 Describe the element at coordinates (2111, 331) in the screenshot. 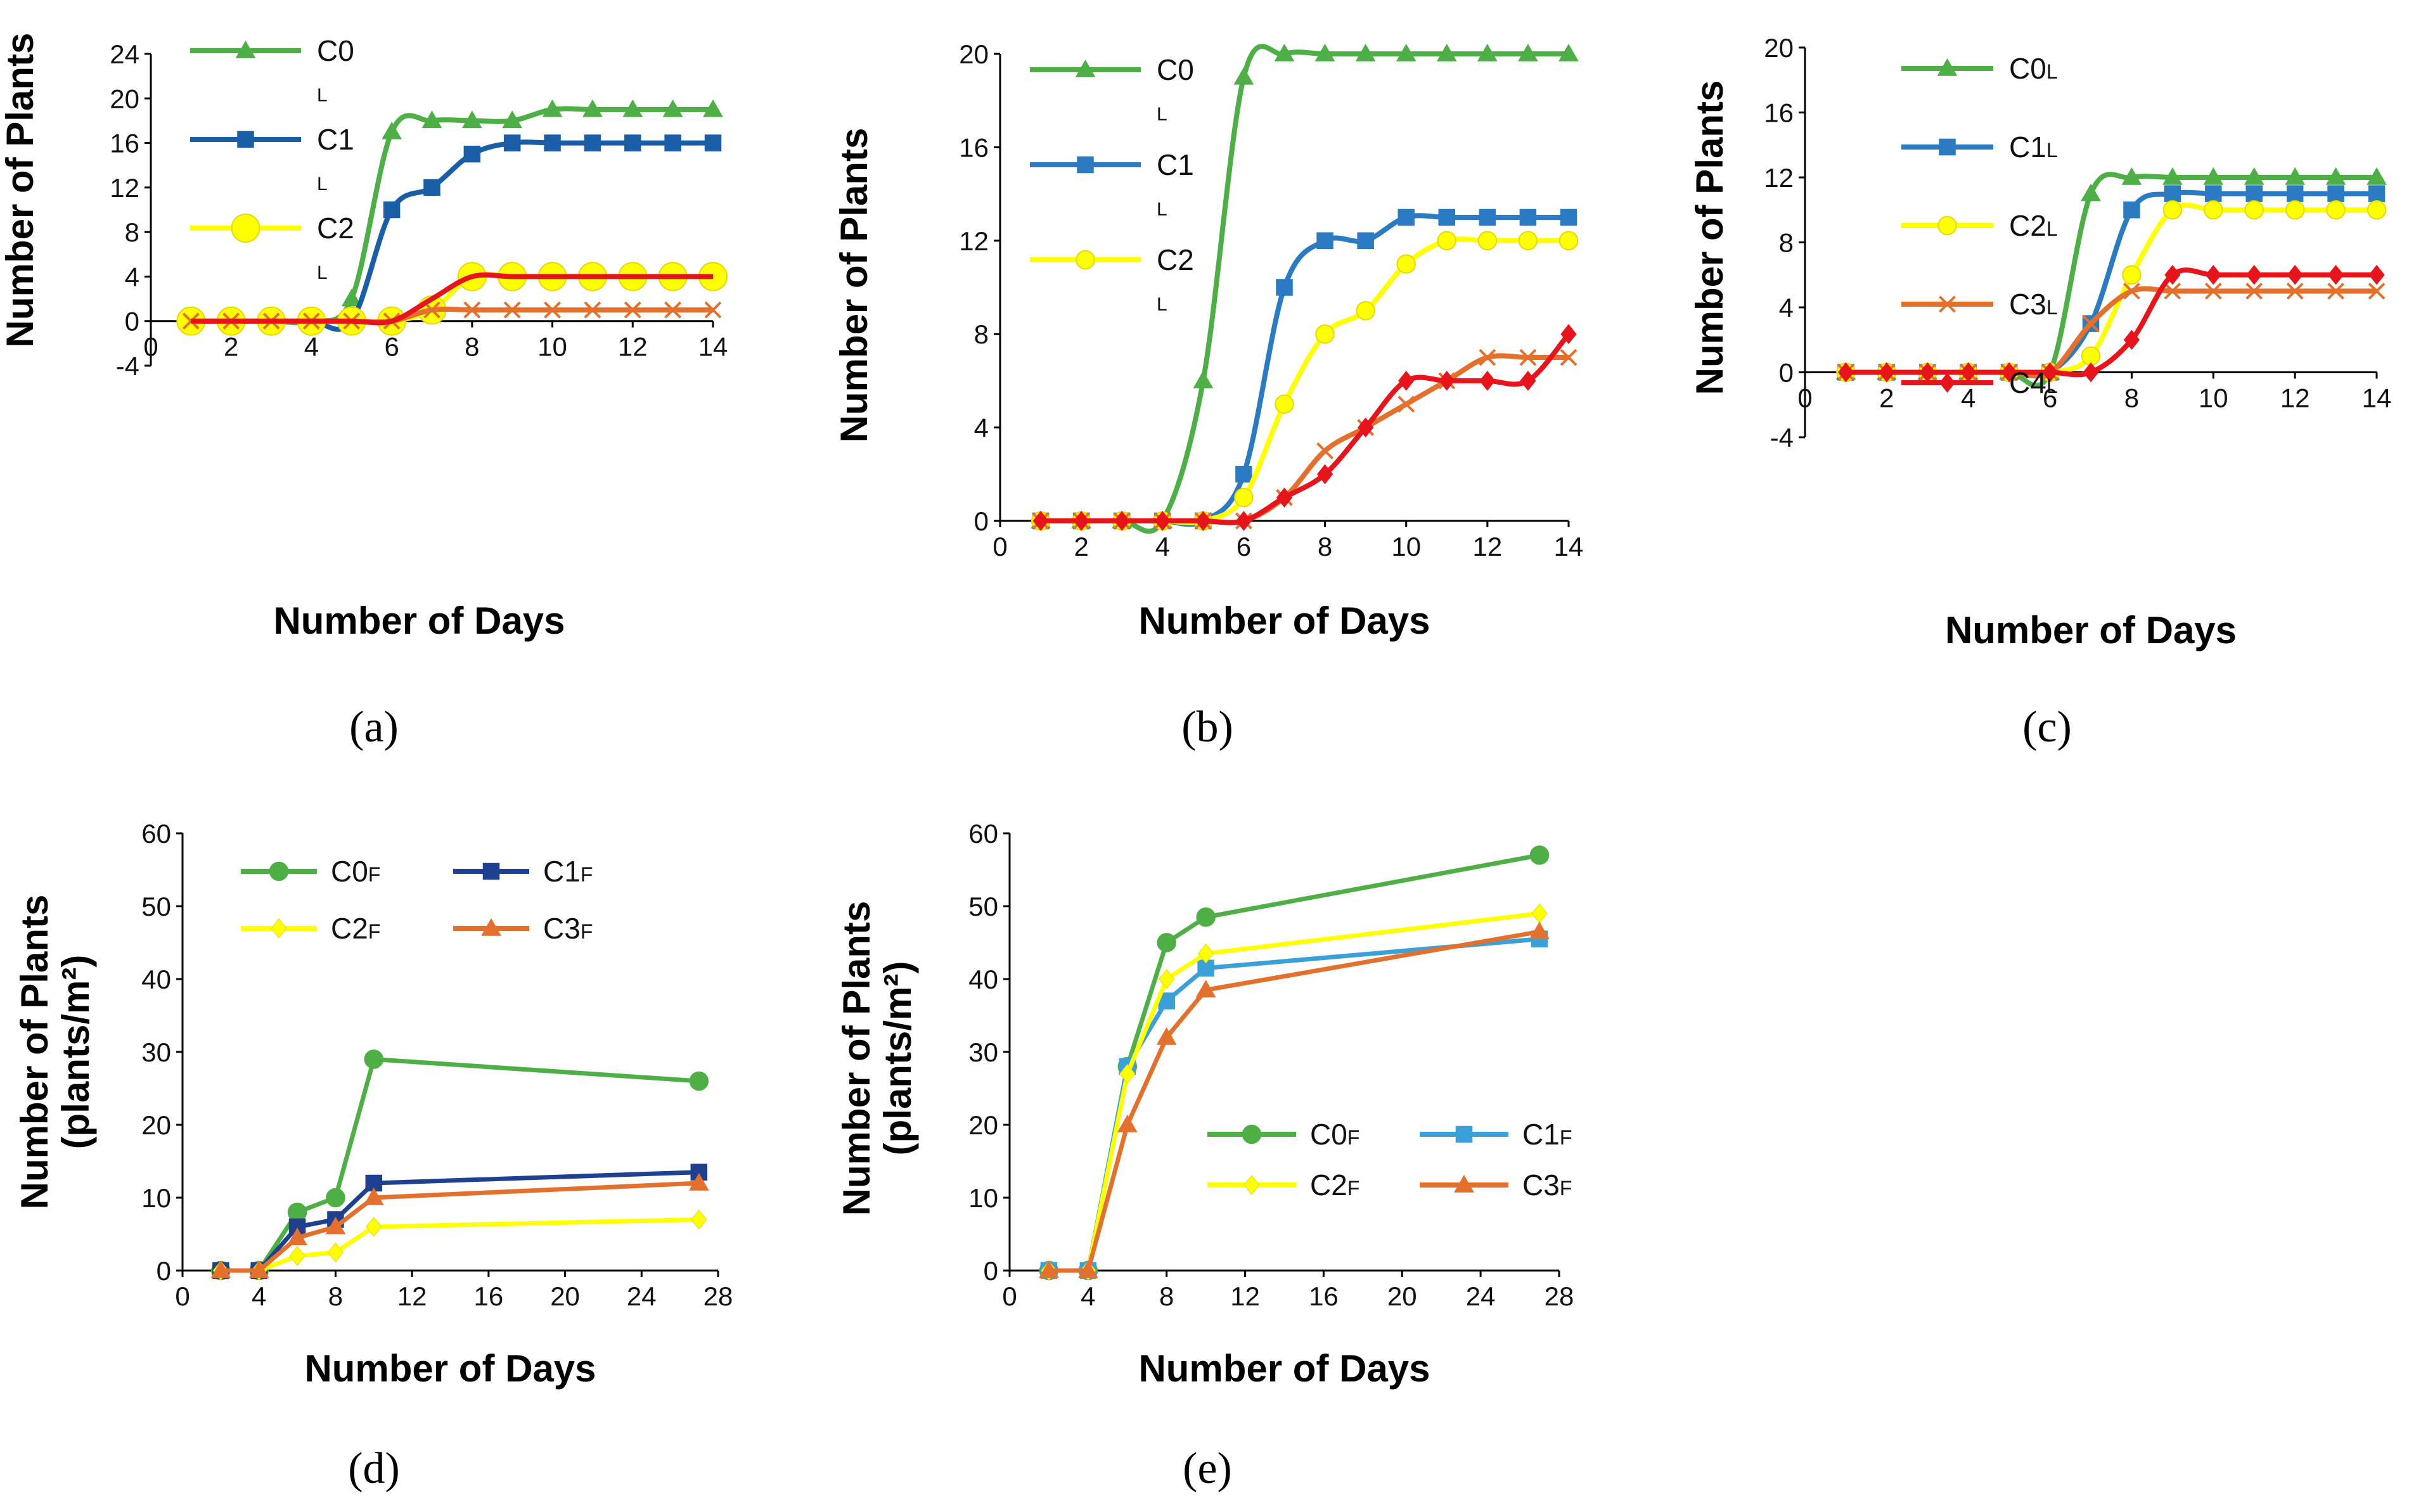

I see `series-C3` at that location.